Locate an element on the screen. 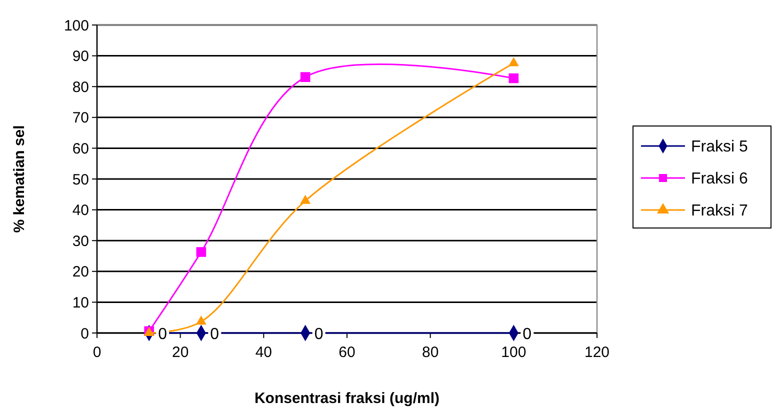 The image size is (773, 410). y-axis-title: % kematian sel is located at coordinates (19, 179).